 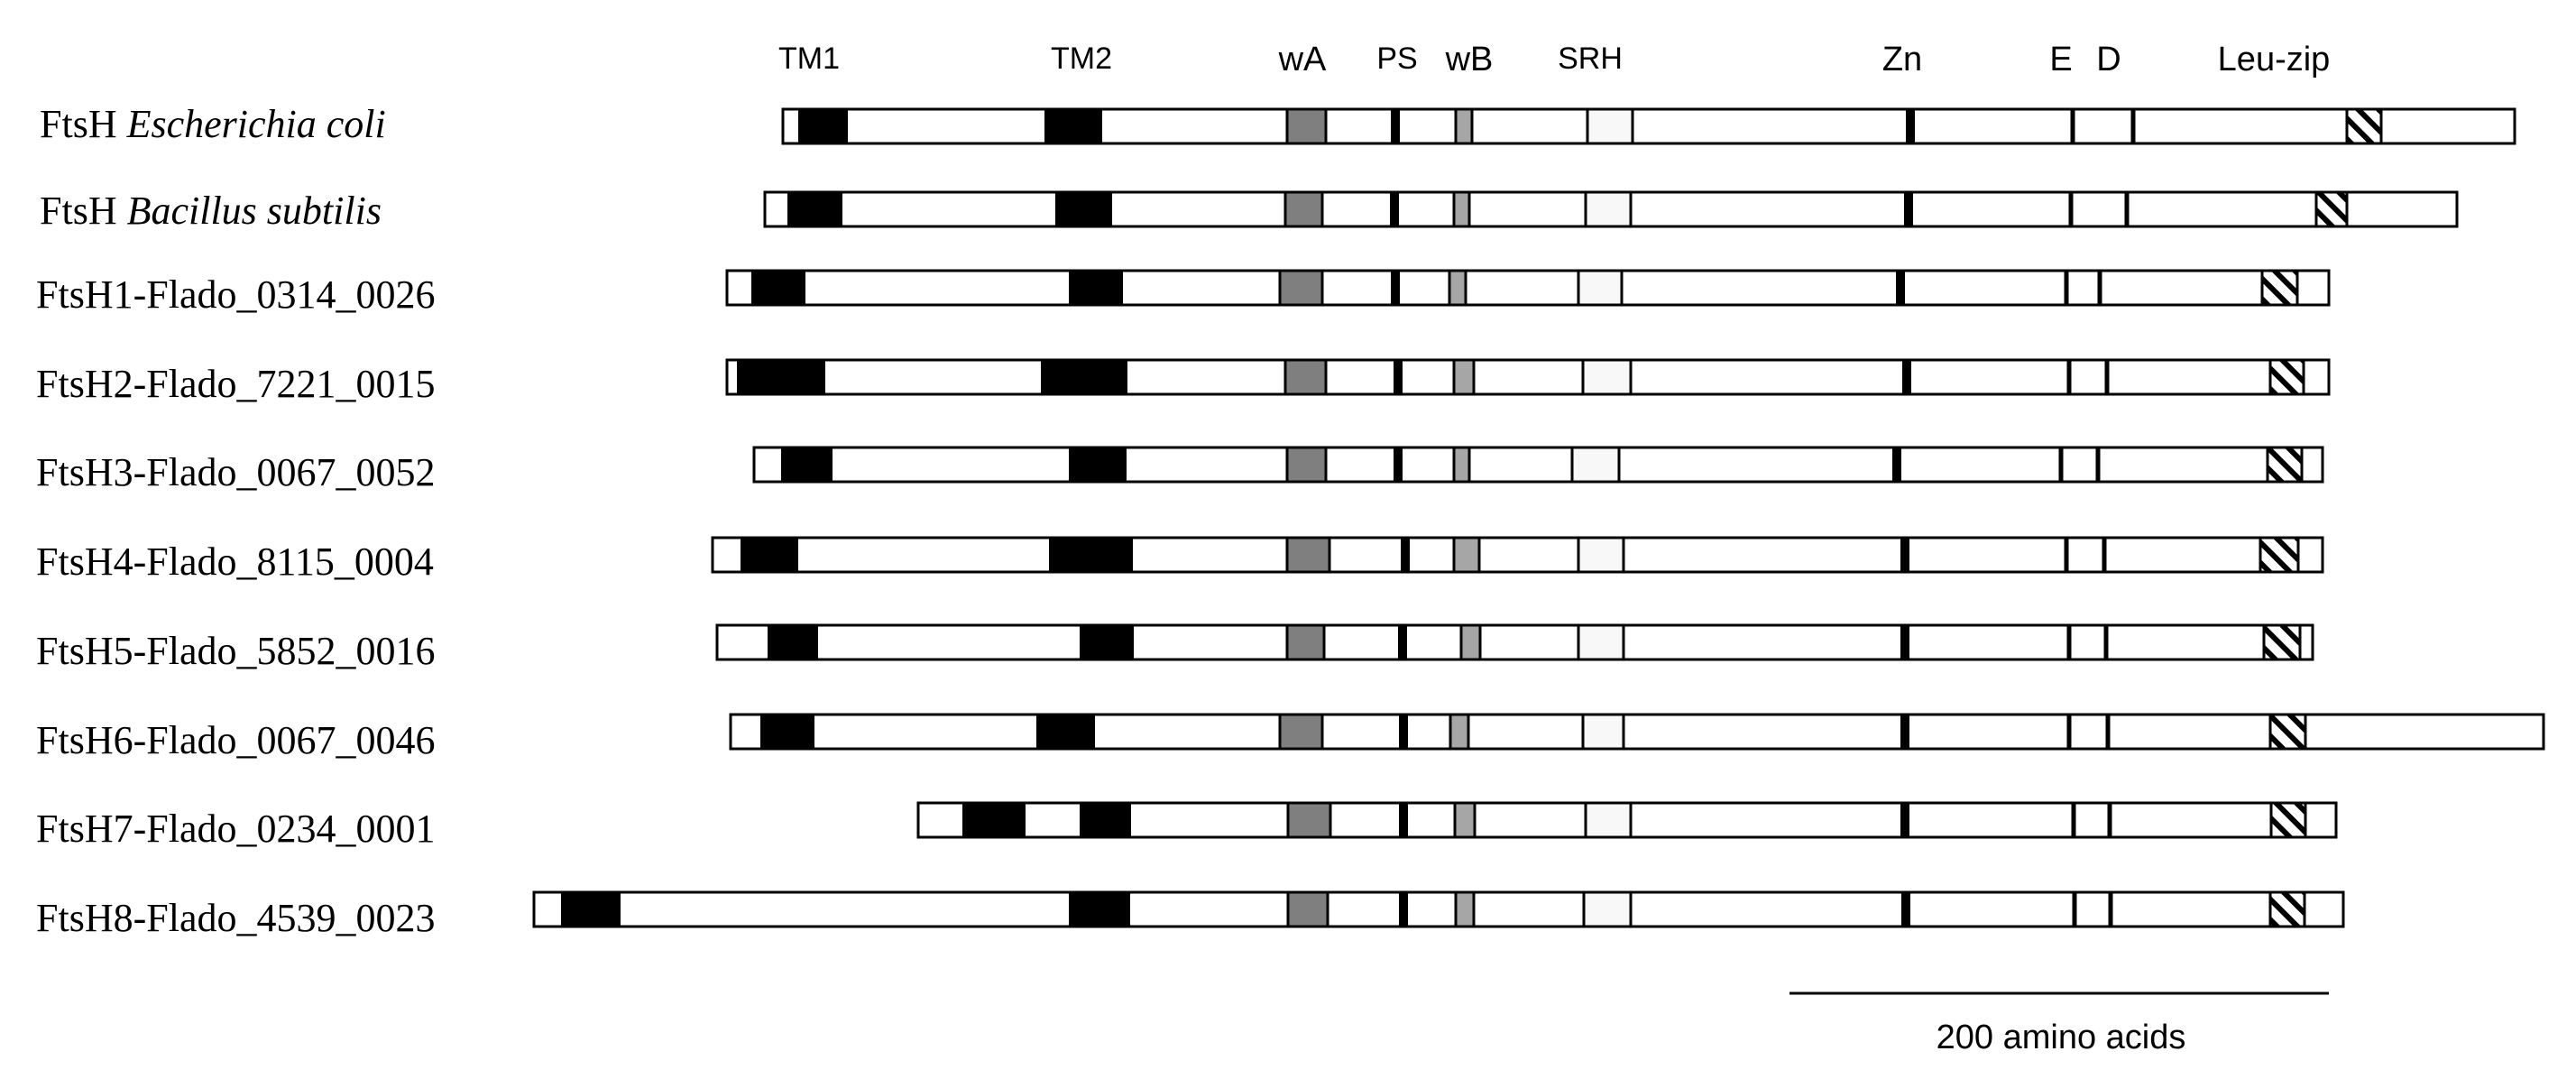 I want to click on protein-bar-ftsh6, so click(x=1637, y=732).